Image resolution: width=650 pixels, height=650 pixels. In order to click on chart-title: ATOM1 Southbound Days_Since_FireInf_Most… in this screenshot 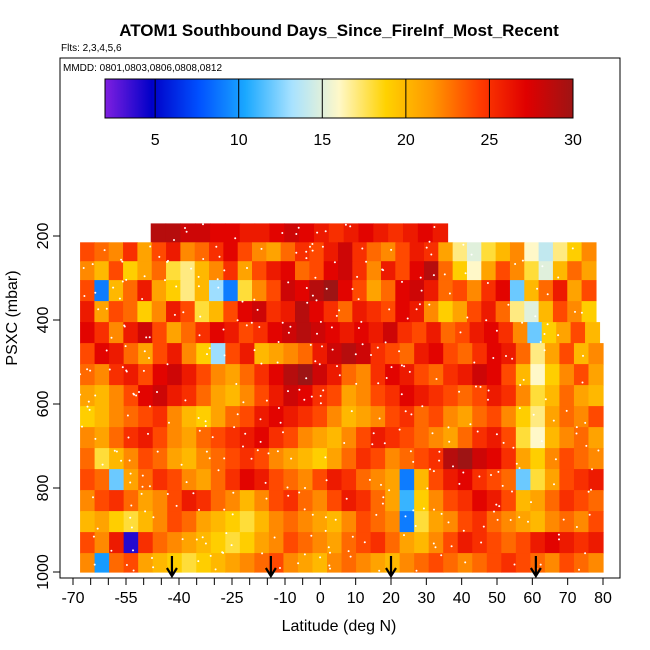, I will do `click(339, 30)`.